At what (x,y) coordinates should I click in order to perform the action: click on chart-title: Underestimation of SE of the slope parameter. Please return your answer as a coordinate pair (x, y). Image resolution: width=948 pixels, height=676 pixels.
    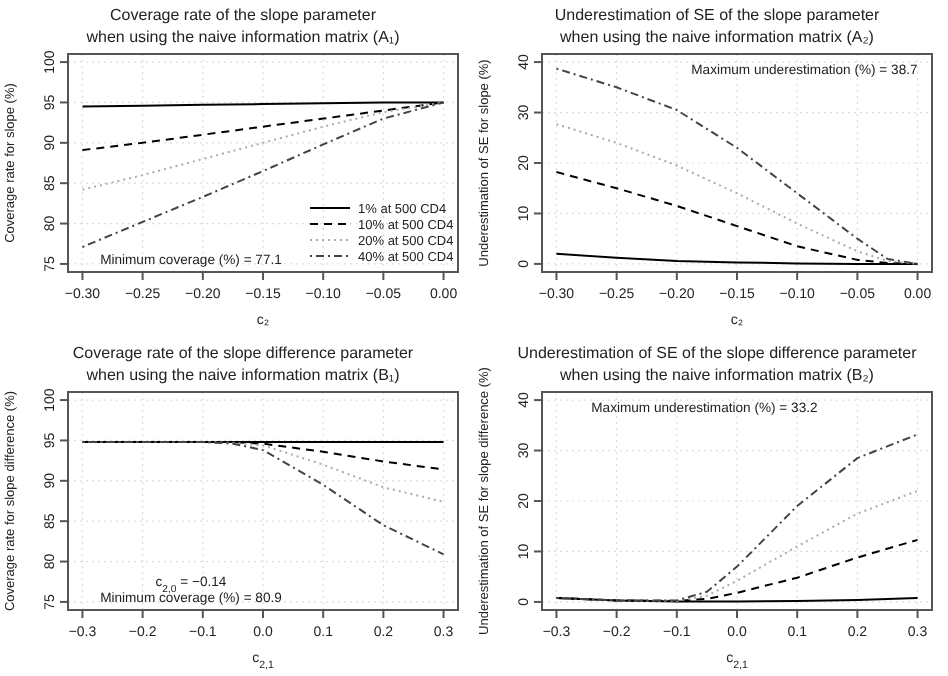
    Looking at the image, I should click on (717, 15).